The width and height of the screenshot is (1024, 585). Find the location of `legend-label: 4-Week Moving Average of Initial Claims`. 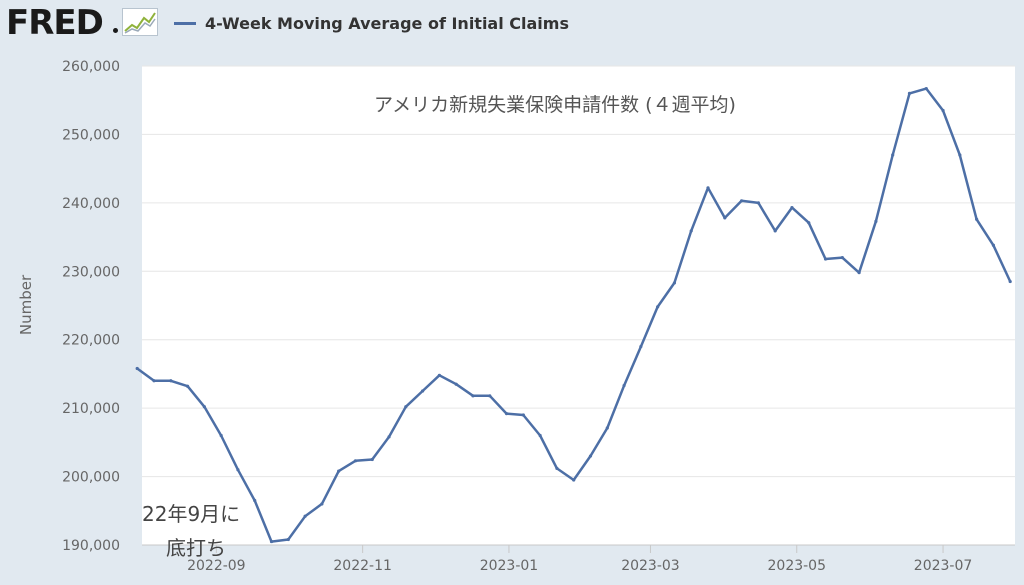

legend-label: 4-Week Moving Average of Initial Claims is located at coordinates (387, 23).